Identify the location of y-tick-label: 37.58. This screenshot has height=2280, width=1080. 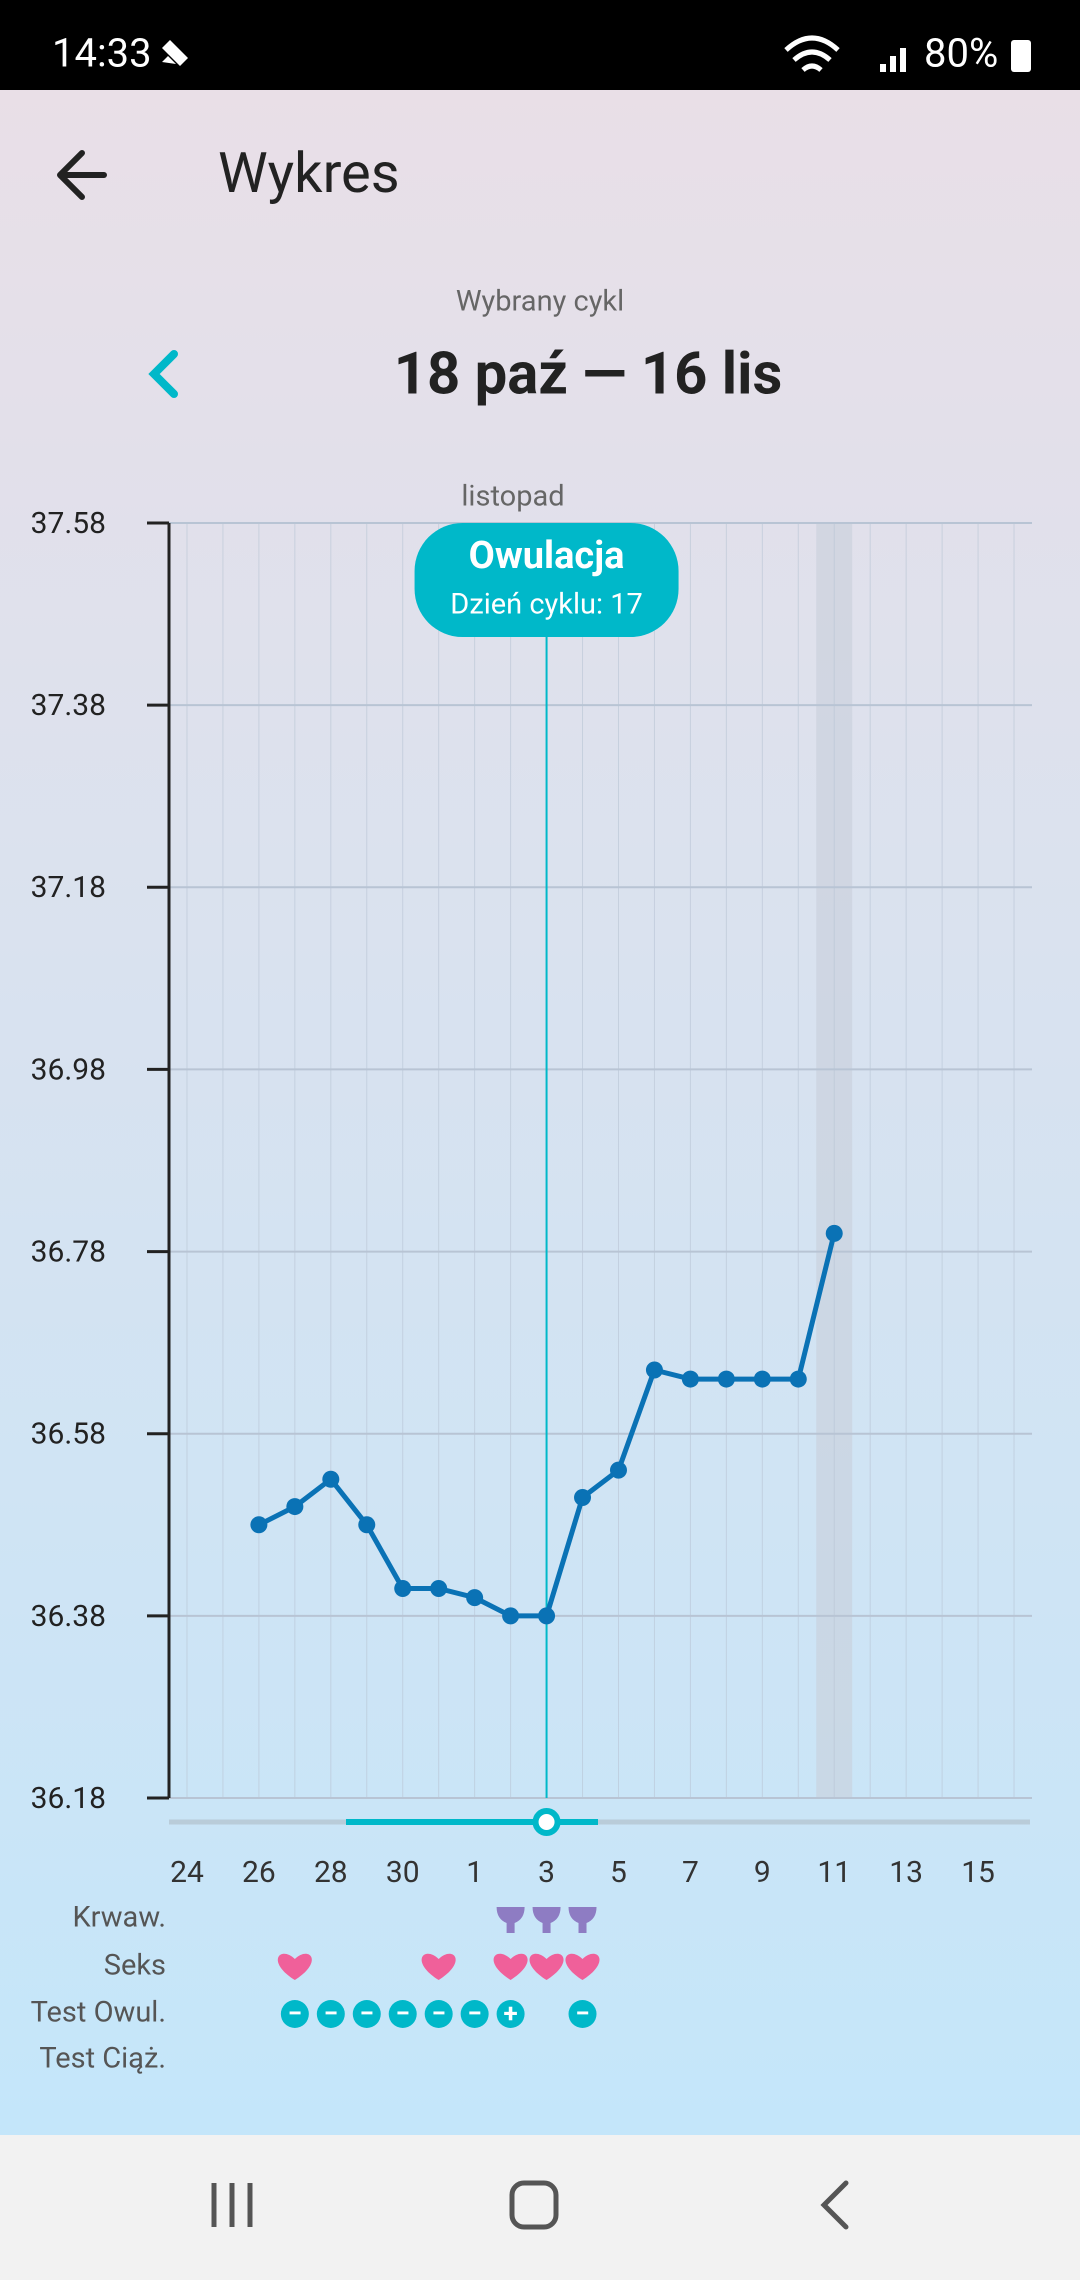
(68, 523).